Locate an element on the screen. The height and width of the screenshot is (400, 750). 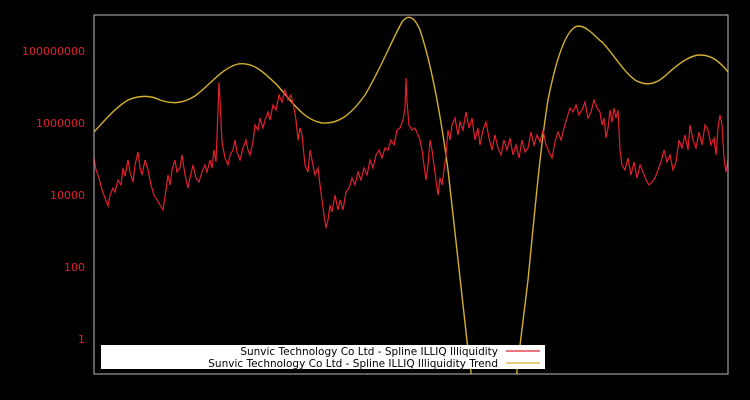
y-tick-label: 100000000 is located at coordinates (53, 51).